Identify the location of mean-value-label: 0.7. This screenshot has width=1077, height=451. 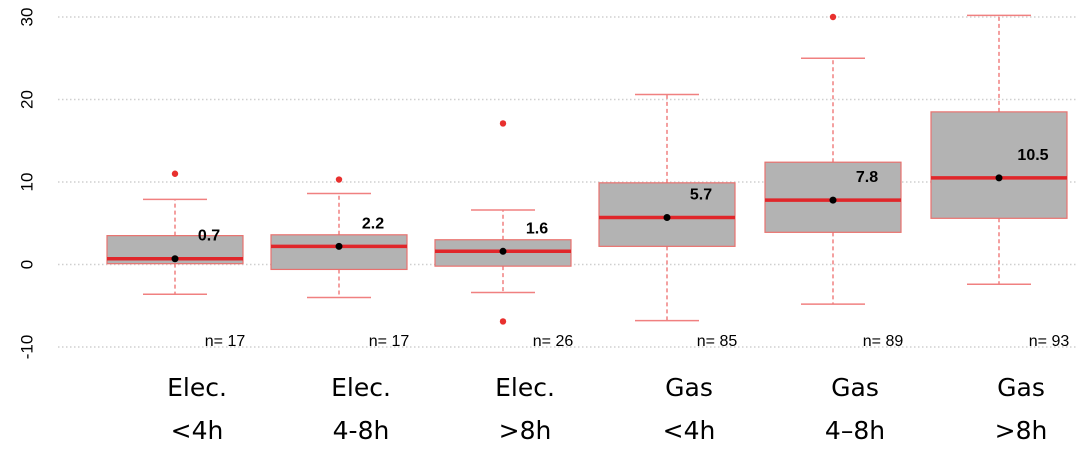
(209, 236).